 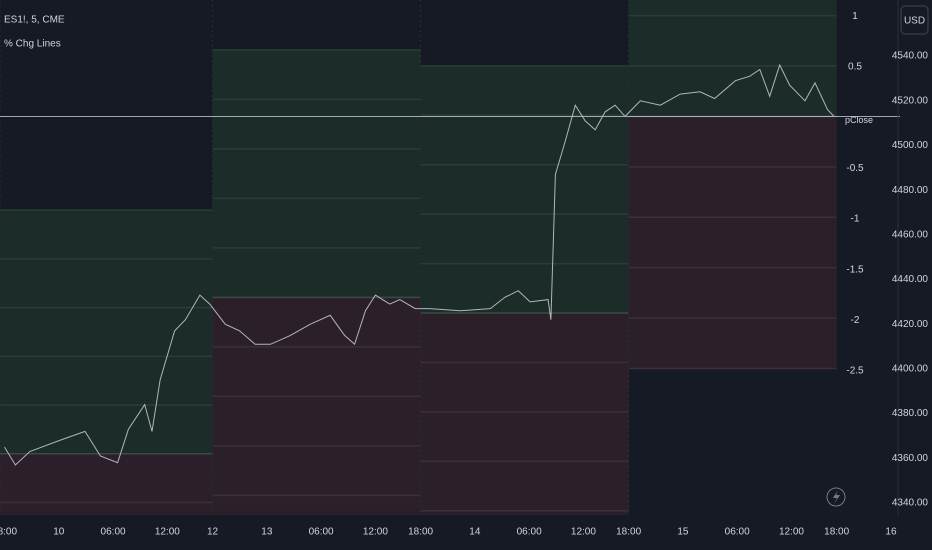 What do you see at coordinates (855, 320) in the screenshot?
I see `y2-tick-label: -2` at bounding box center [855, 320].